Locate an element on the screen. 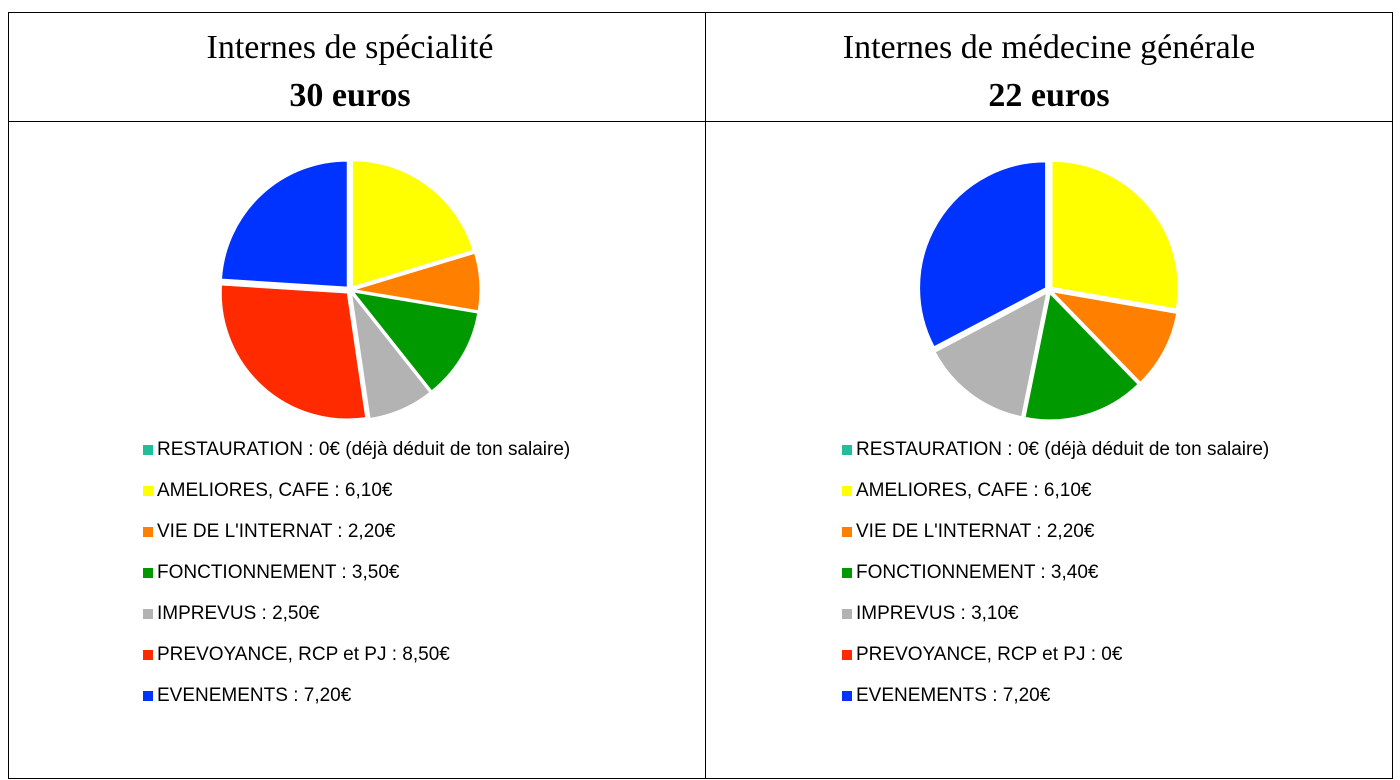 This screenshot has width=1400, height=780. legend-label: IMPREVUS : 2,50€ is located at coordinates (238, 613).